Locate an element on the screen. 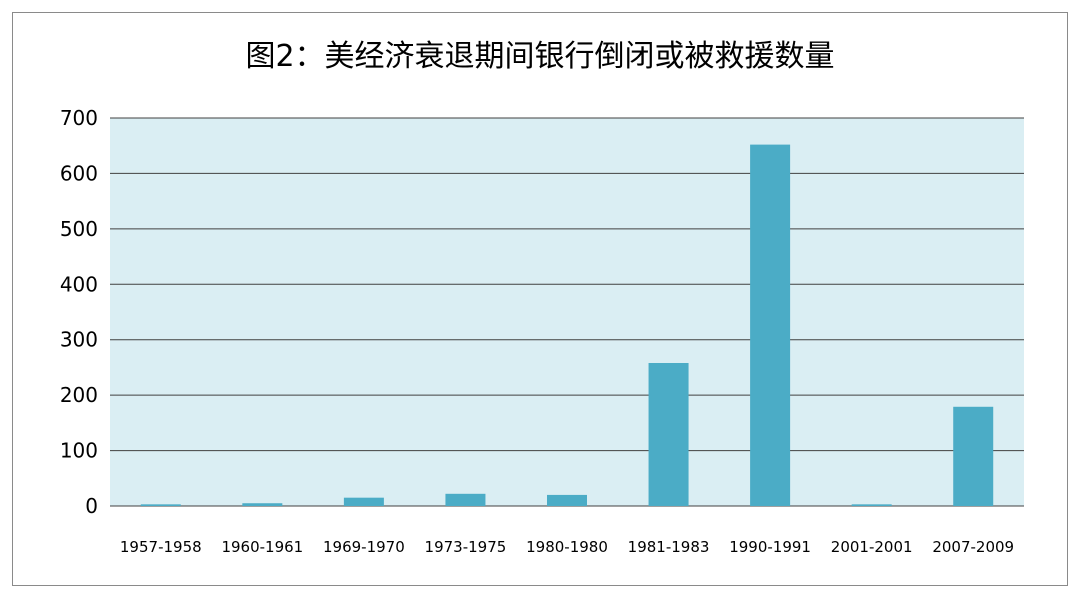  y-tick-label: 400 is located at coordinates (79, 284).